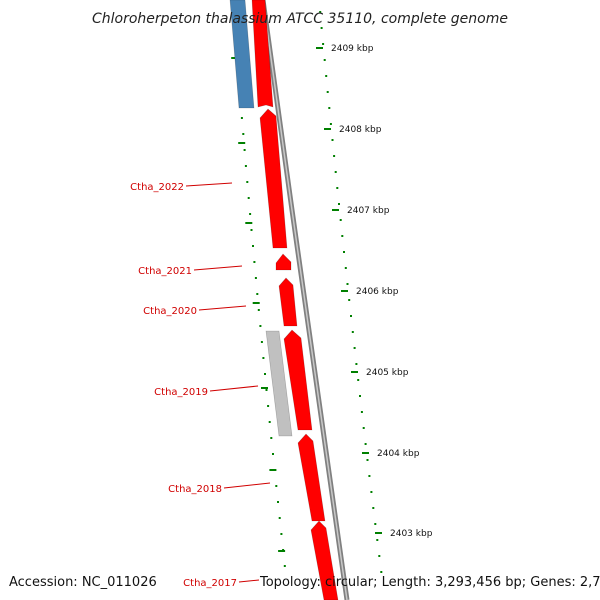  What do you see at coordinates (83, 582) in the screenshot?
I see `accession-text: Accession: NC_011026` at bounding box center [83, 582].